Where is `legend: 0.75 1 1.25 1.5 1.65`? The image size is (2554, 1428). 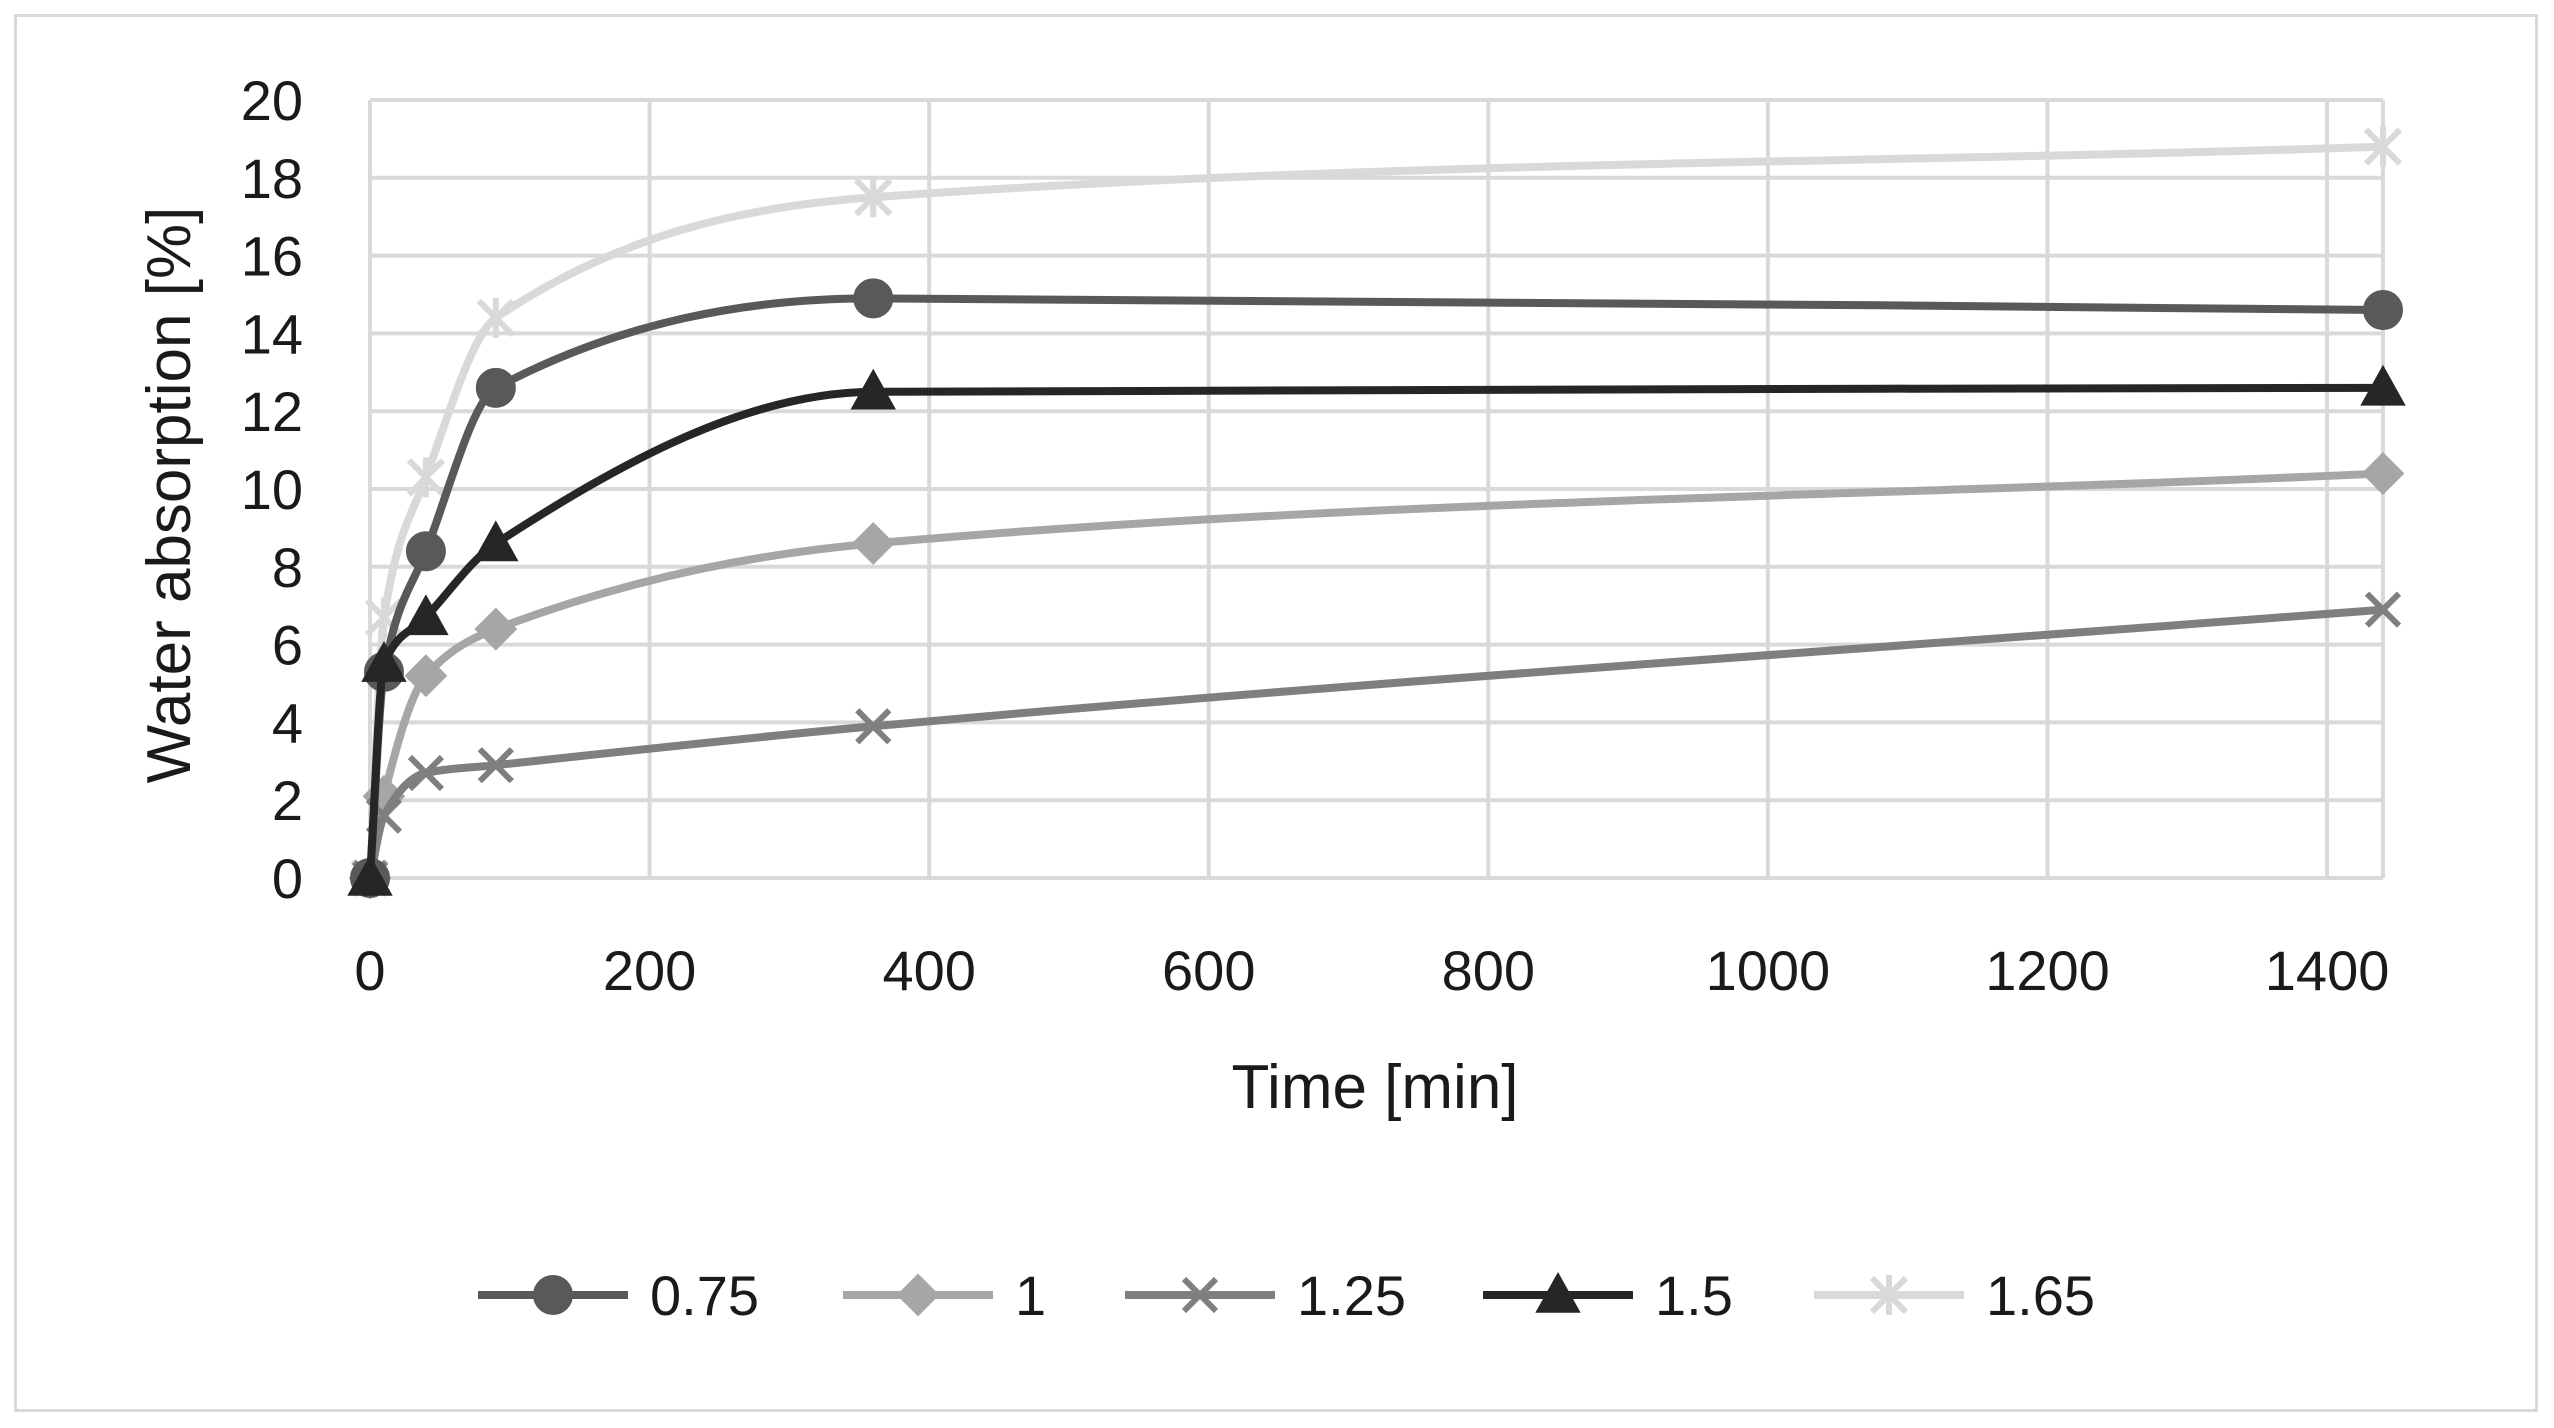 legend: 0.75 1 1.25 1.5 1.65 is located at coordinates (1286, 1295).